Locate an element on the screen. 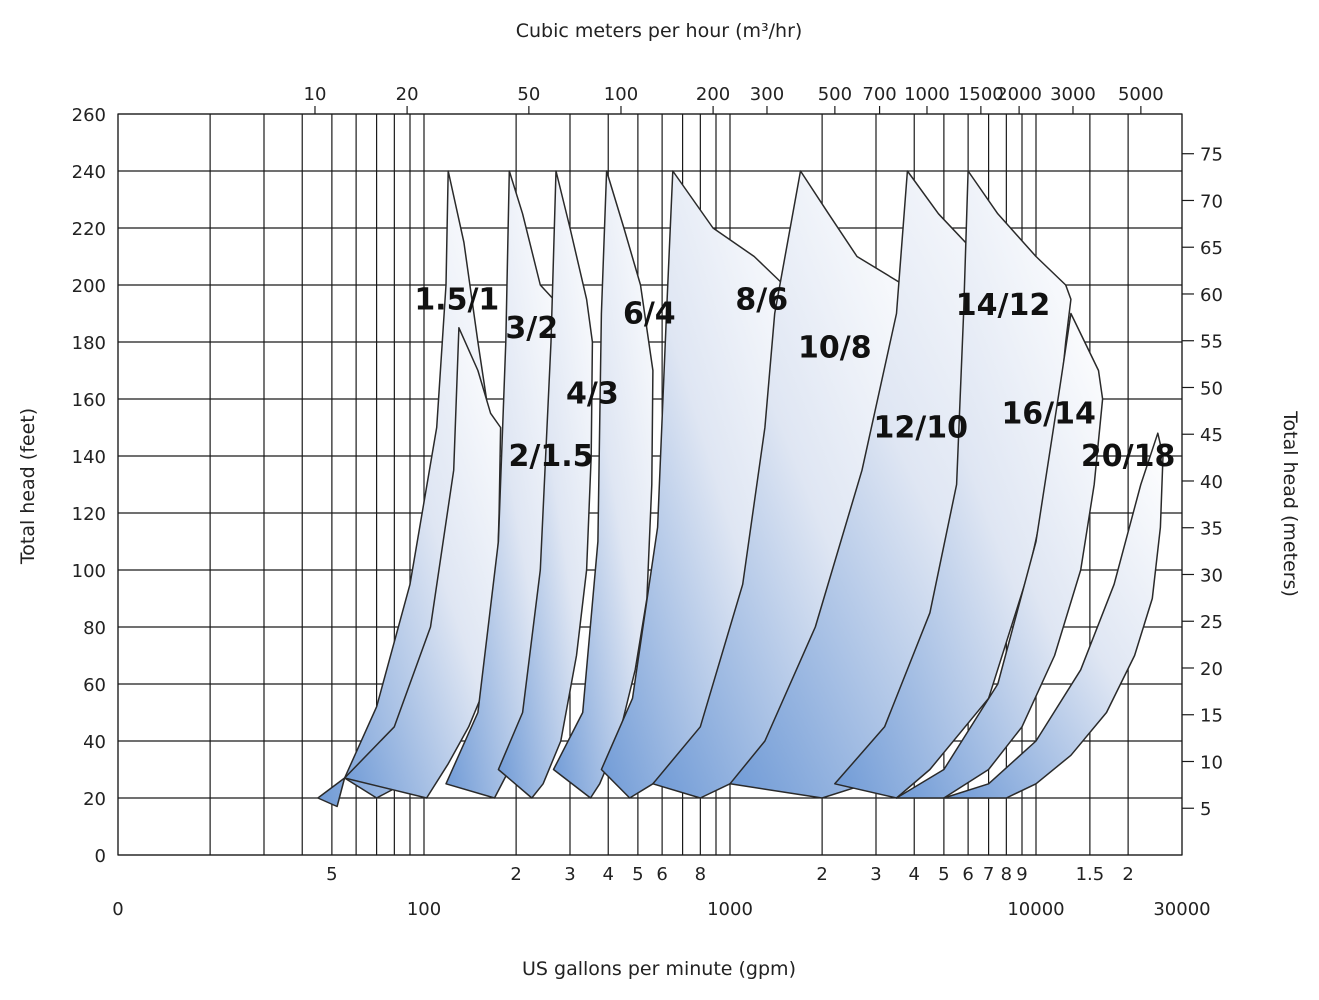  top-tick-label: 2000 is located at coordinates (1019, 94).